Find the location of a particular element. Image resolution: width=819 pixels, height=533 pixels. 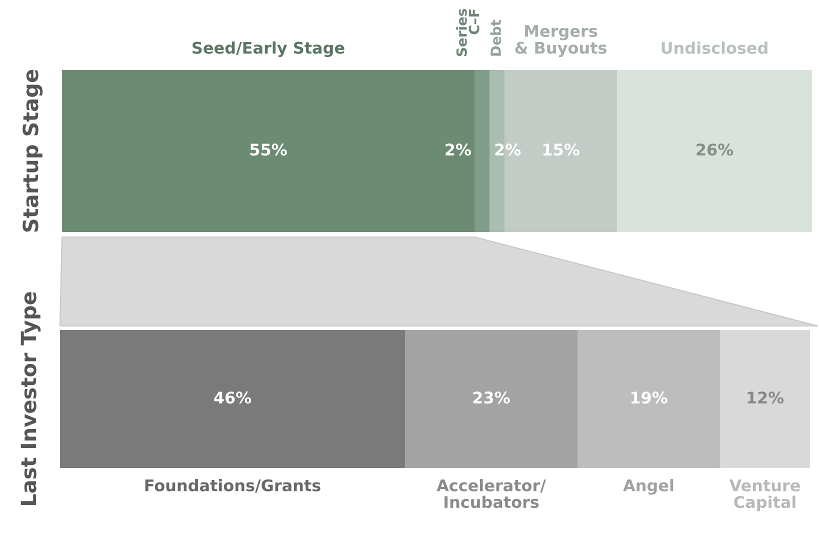

series-label: Angel is located at coordinates (648, 487).